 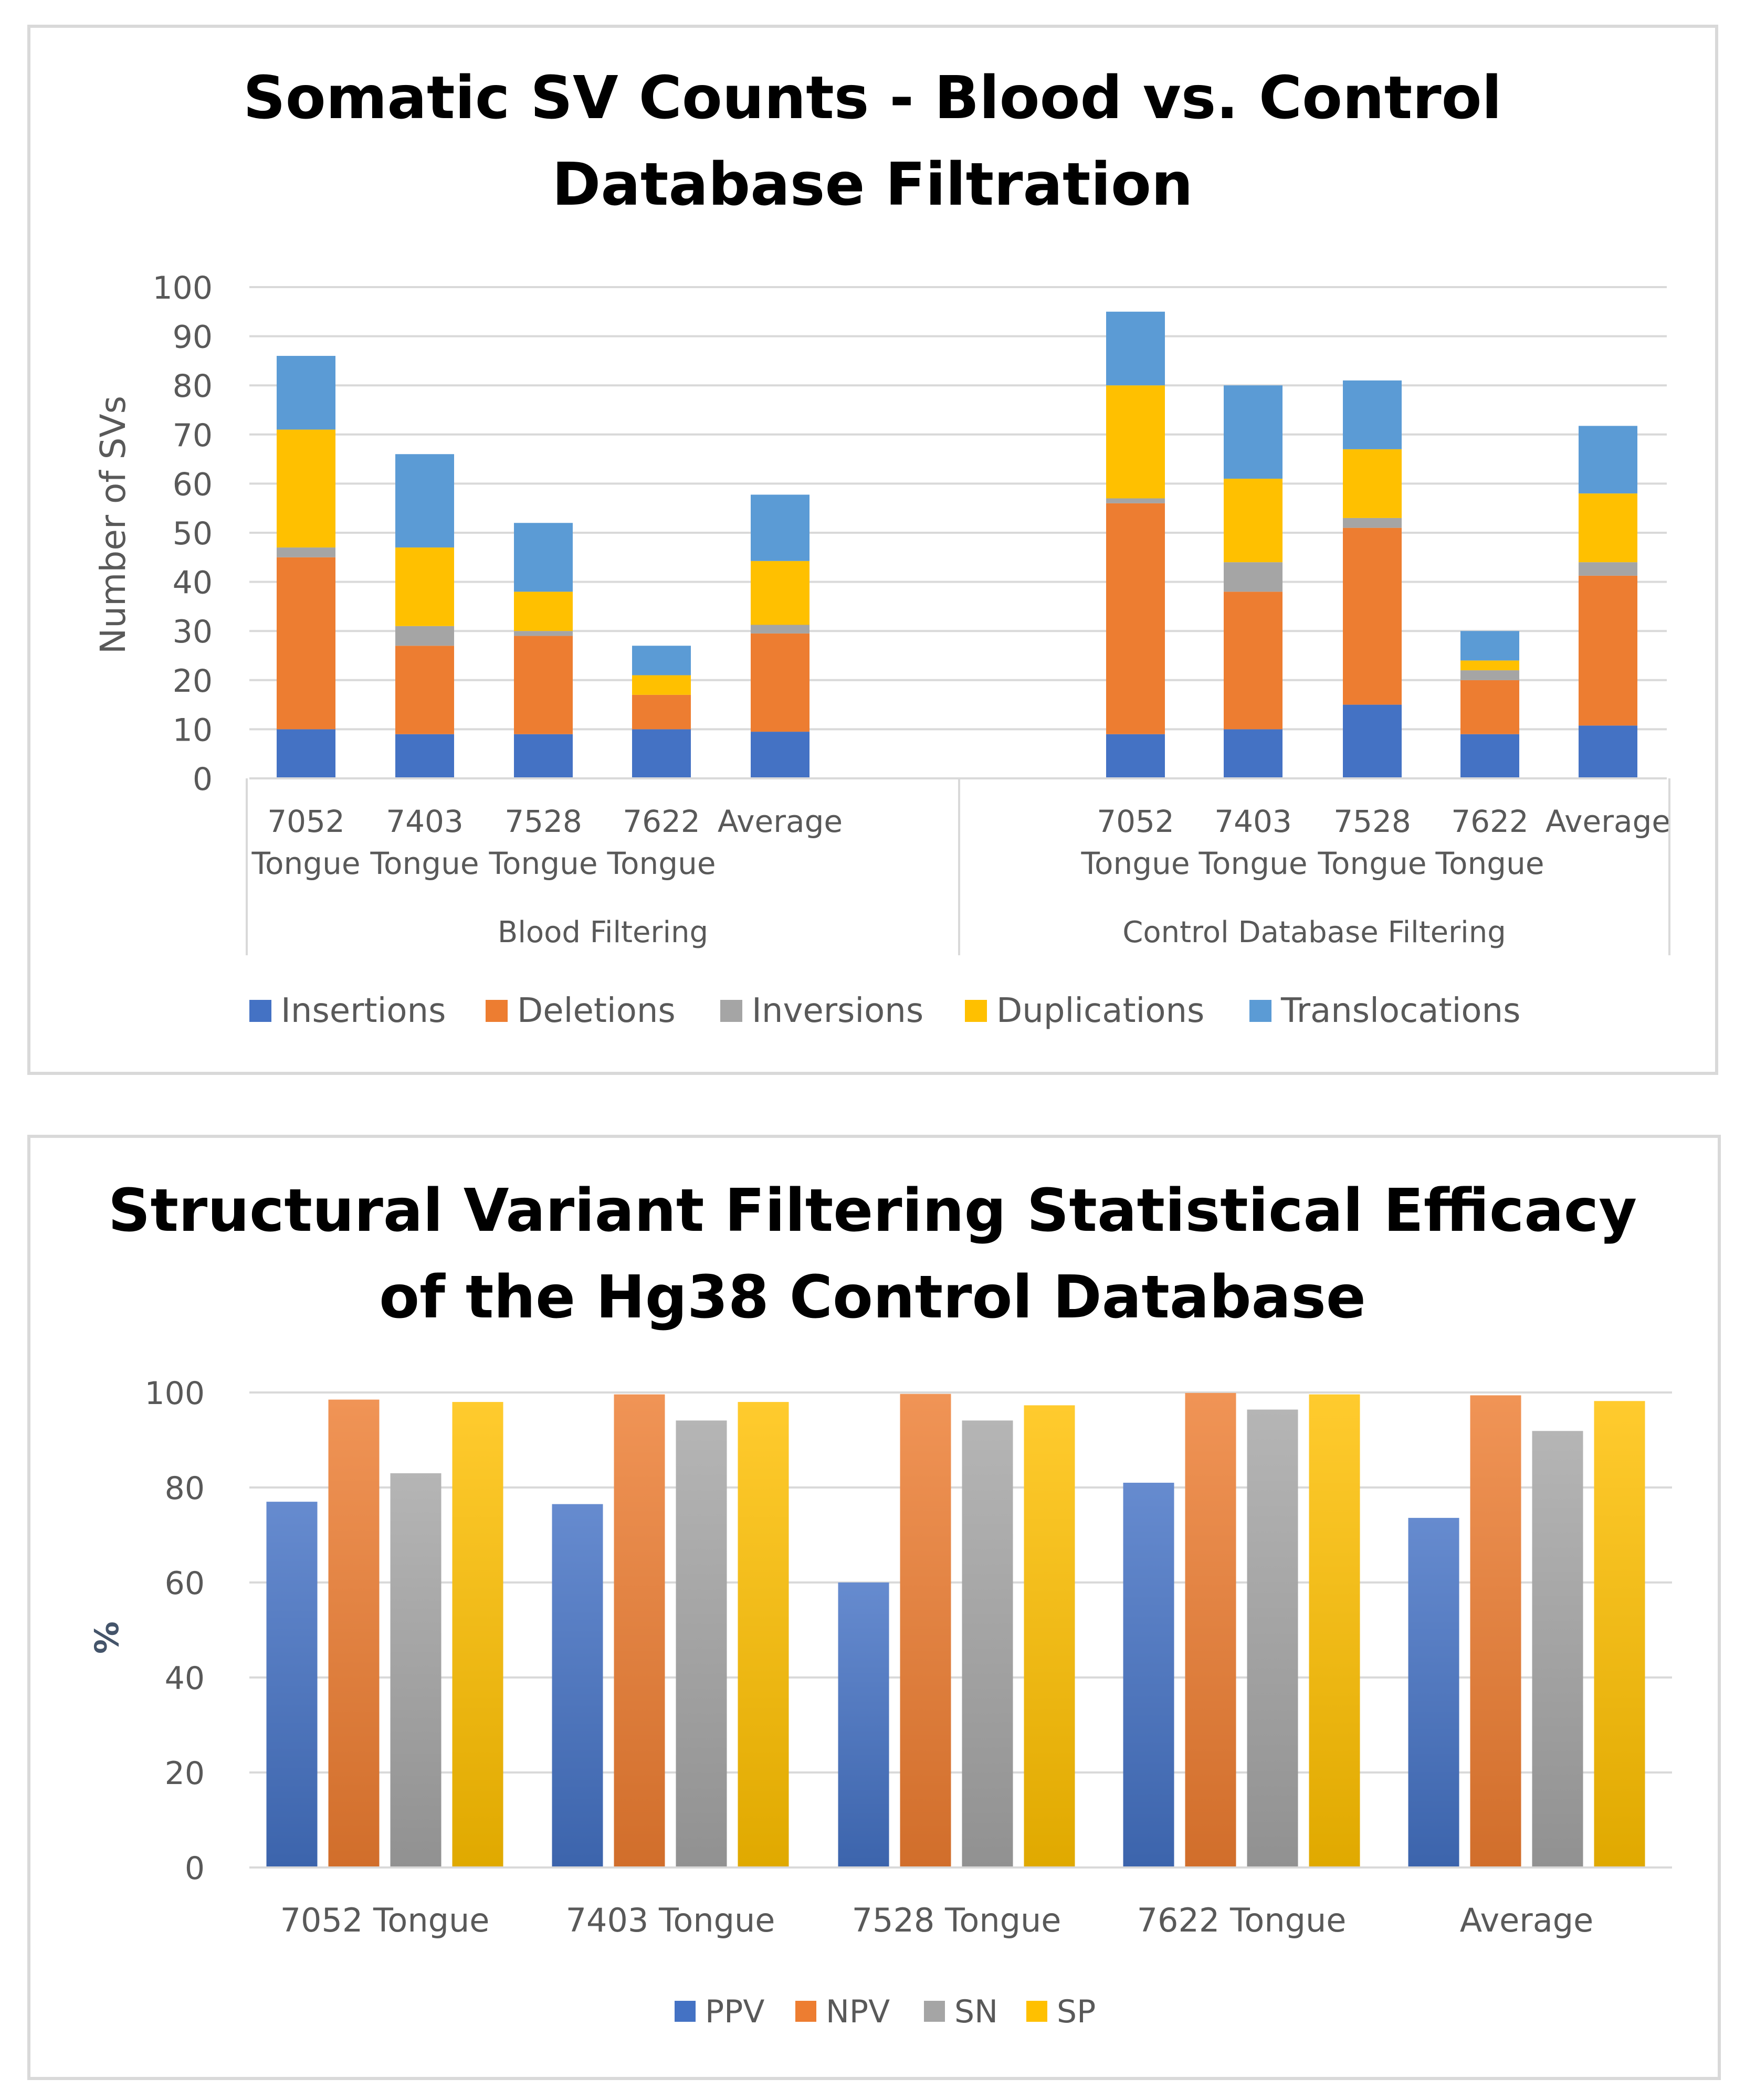 What do you see at coordinates (858, 2011) in the screenshot?
I see `legend-label-npv: NPV` at bounding box center [858, 2011].